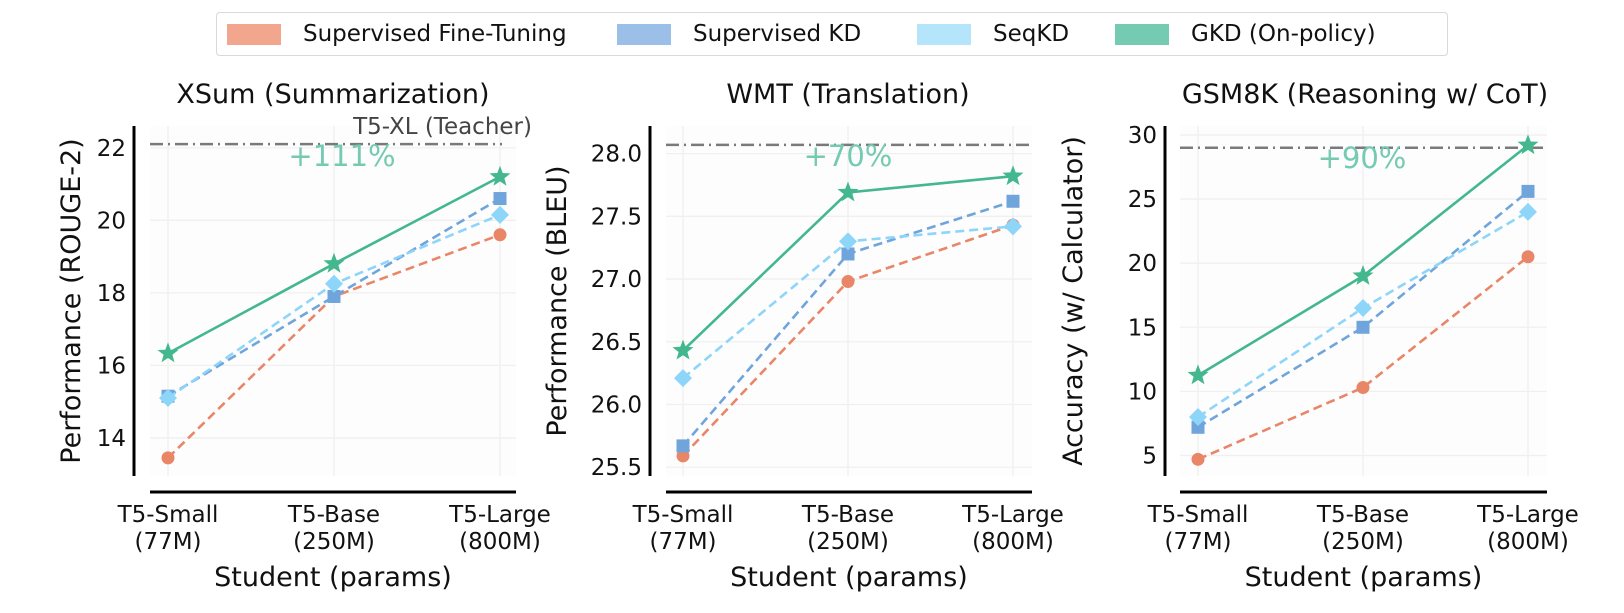 This screenshot has width=1624, height=613. Describe the element at coordinates (848, 156) in the screenshot. I see `gain-annotation: +70%` at that location.